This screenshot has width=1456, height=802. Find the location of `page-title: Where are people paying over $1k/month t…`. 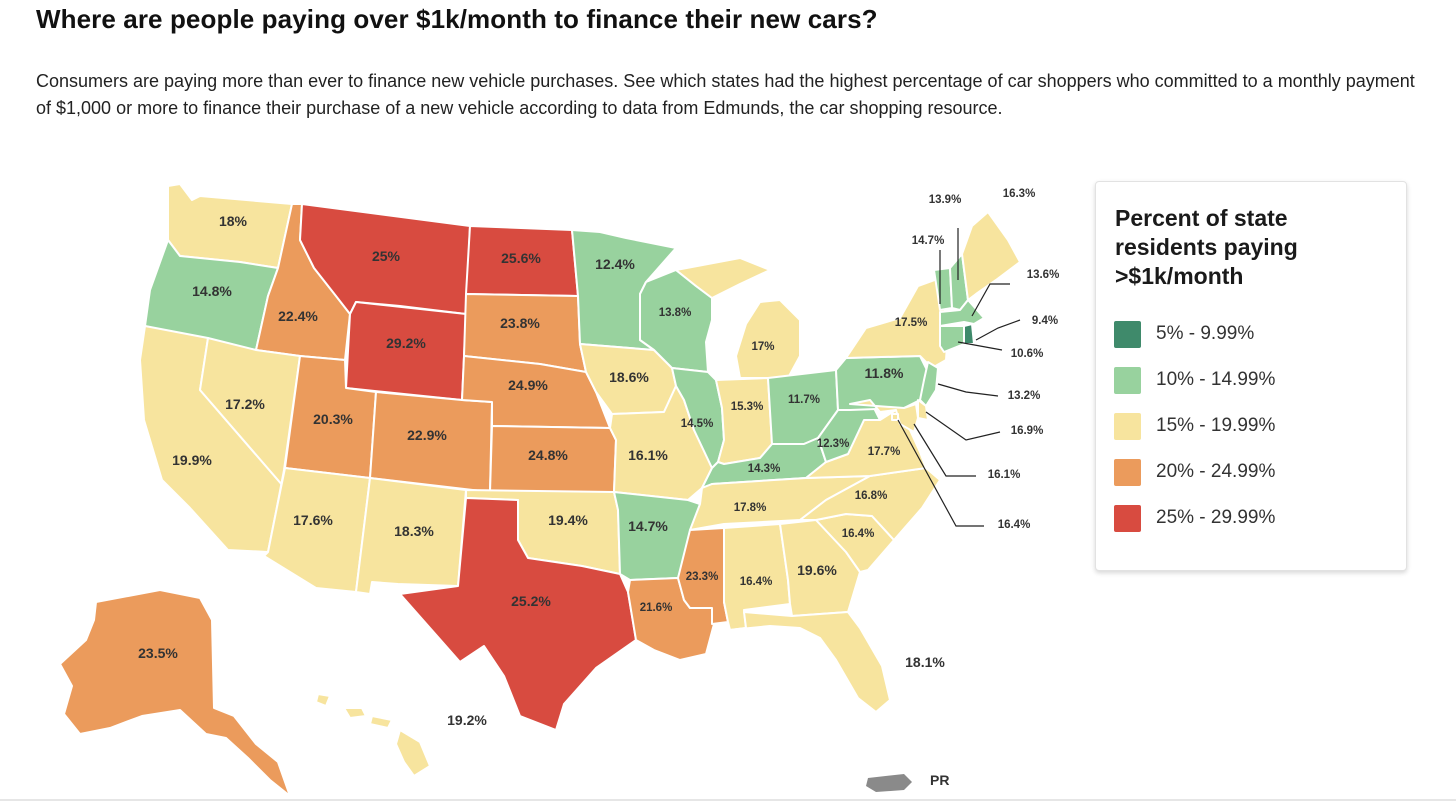

page-title: Where are people paying over $1k/month t… is located at coordinates (457, 19).